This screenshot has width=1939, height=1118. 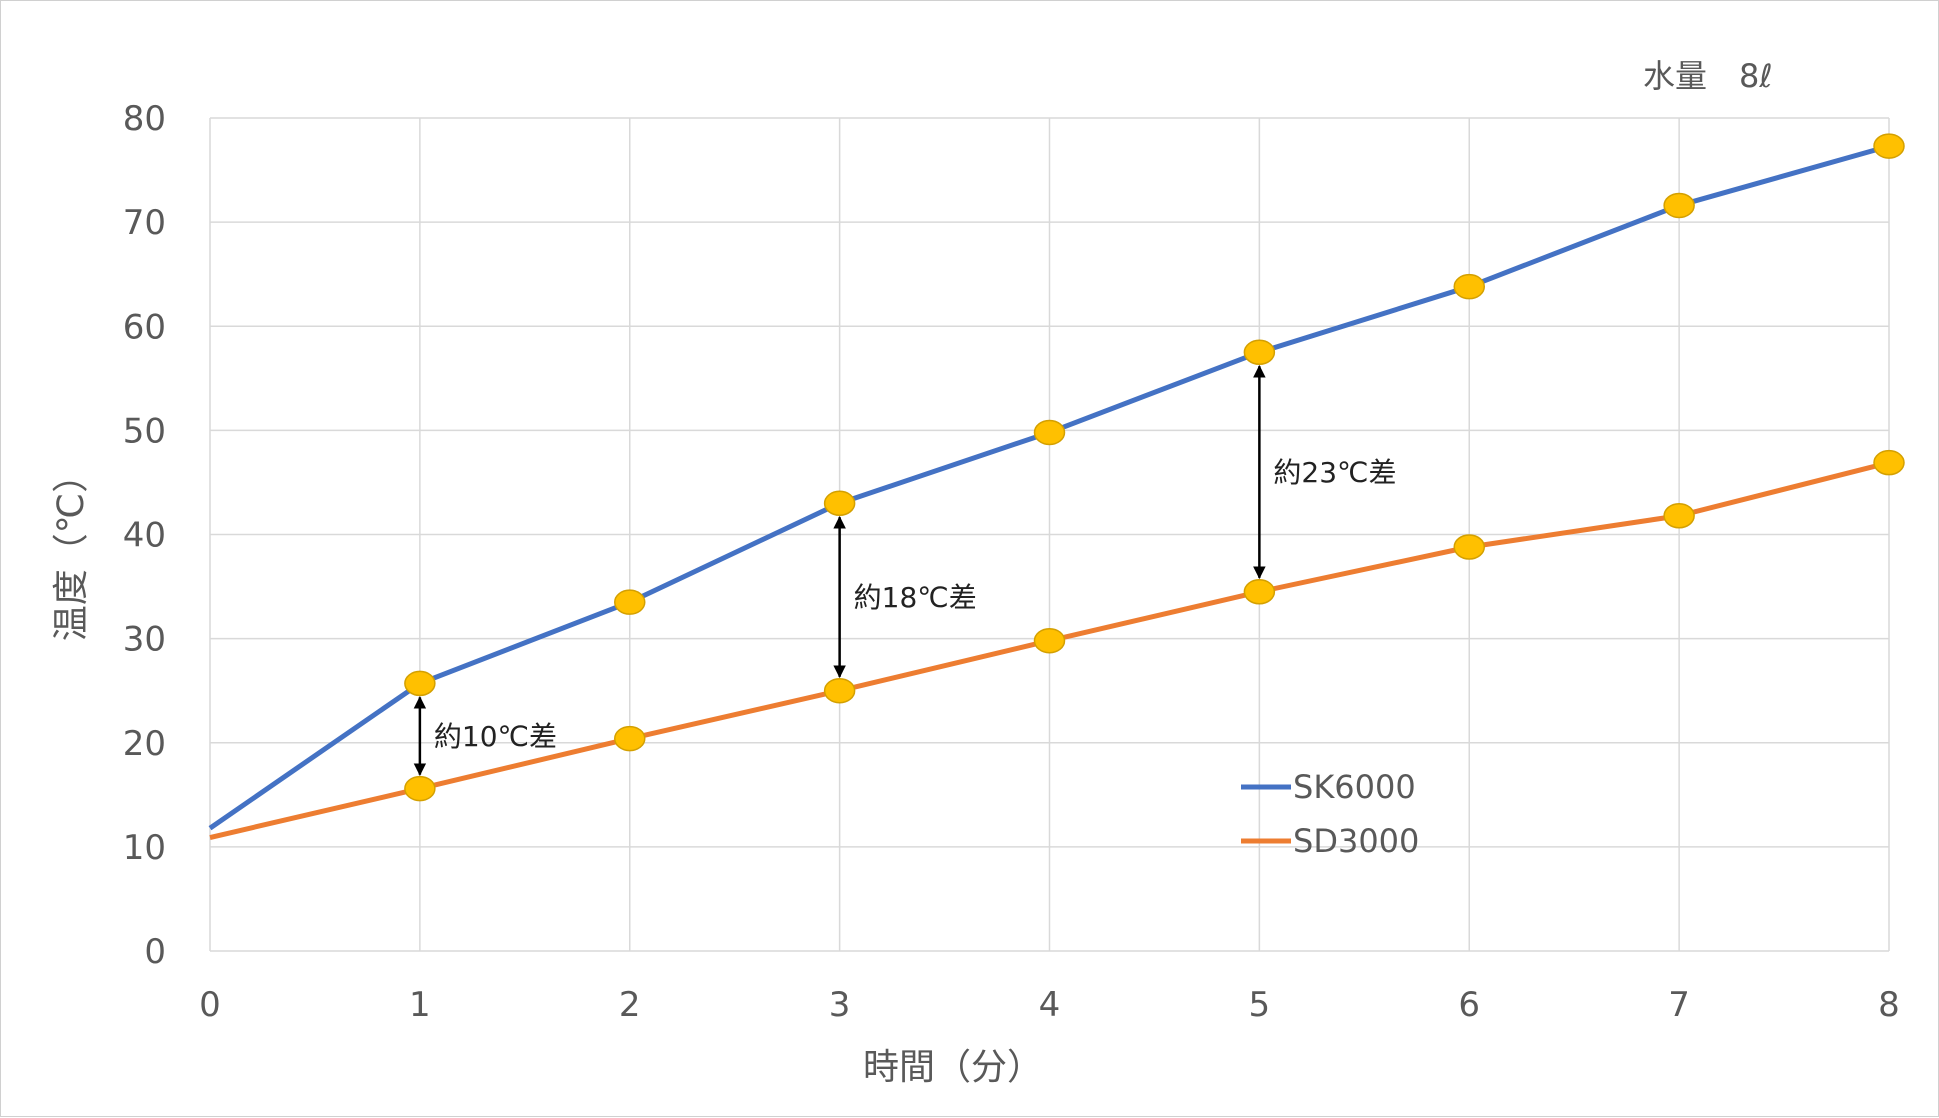 I want to click on y-tick-label: 80, so click(x=144, y=119).